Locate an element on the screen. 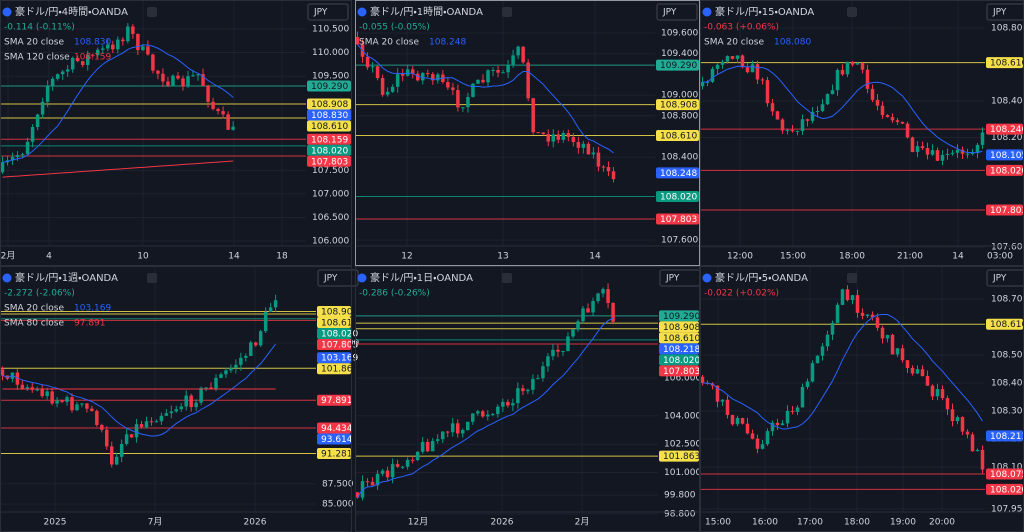 The image size is (1024, 532). x-tick-label: 13 is located at coordinates (502, 257).